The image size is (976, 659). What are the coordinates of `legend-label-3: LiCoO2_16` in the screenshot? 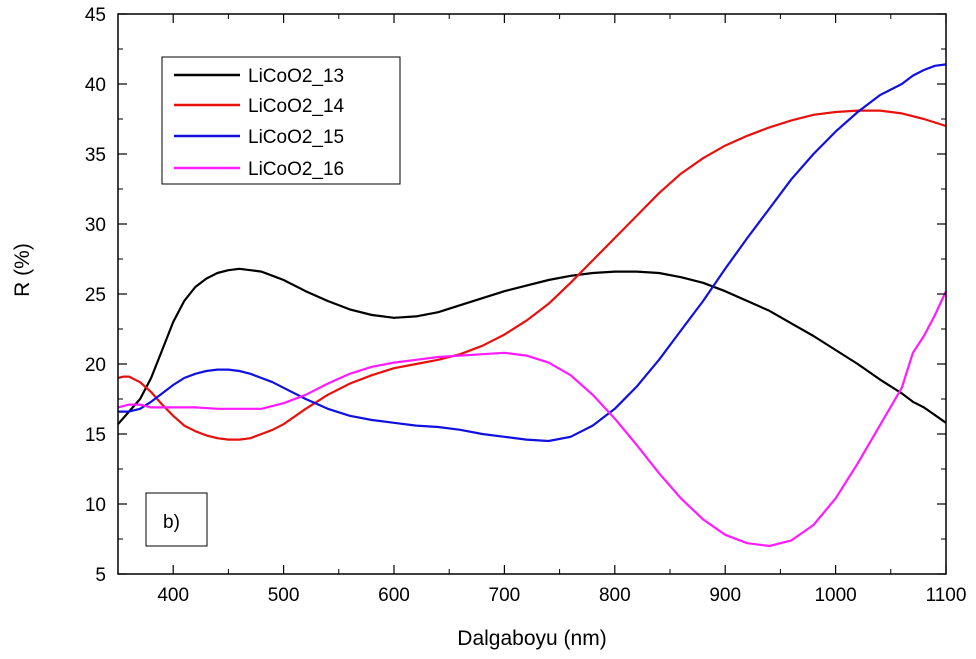 It's located at (296, 169).